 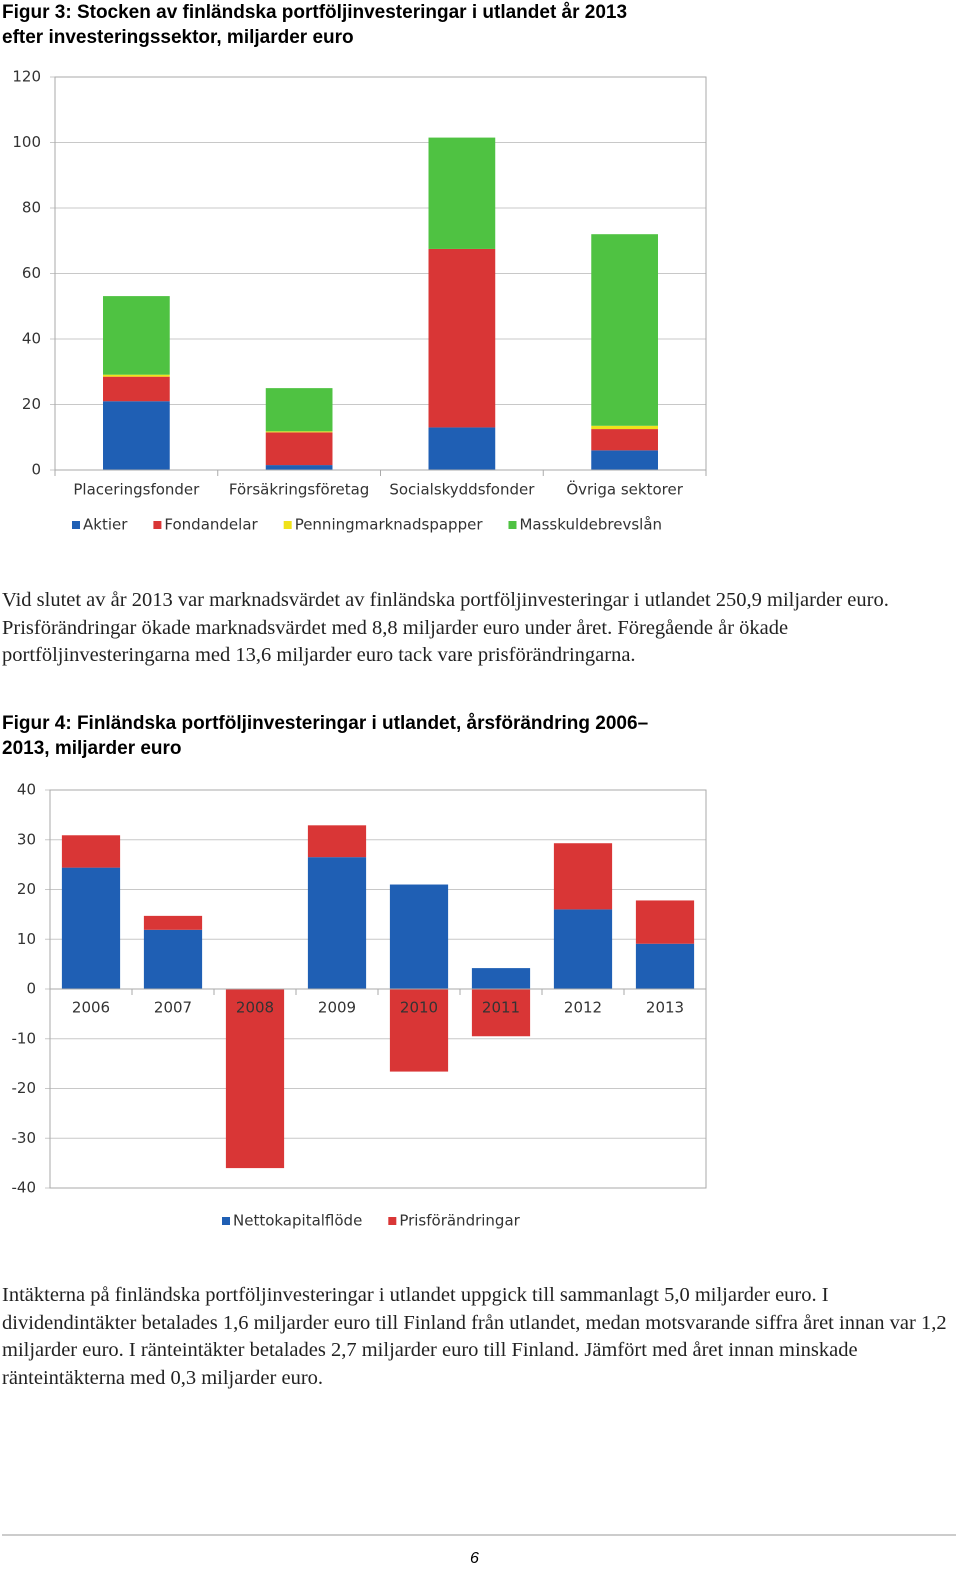 I want to click on legend-label: Prisförändringar, so click(x=459, y=1221).